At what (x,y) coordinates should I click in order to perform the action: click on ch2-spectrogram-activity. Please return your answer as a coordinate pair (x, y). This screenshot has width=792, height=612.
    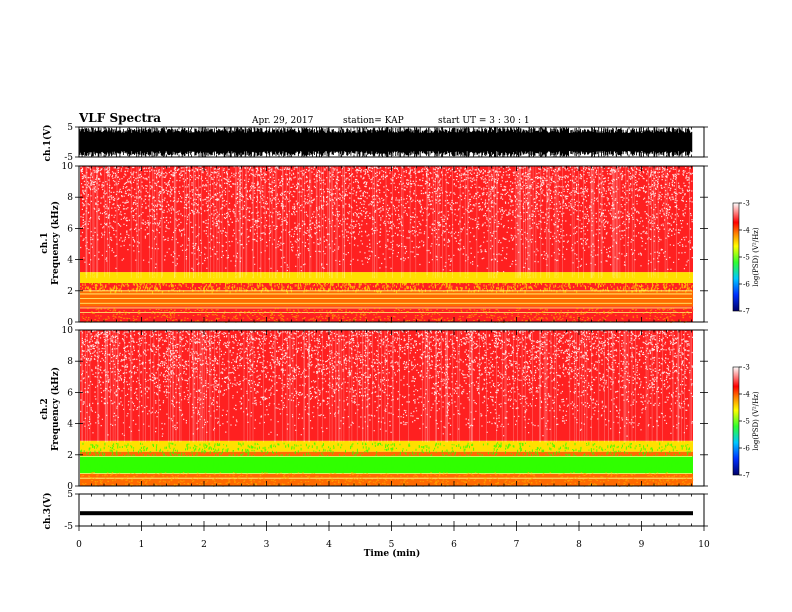
    Looking at the image, I should click on (386, 458).